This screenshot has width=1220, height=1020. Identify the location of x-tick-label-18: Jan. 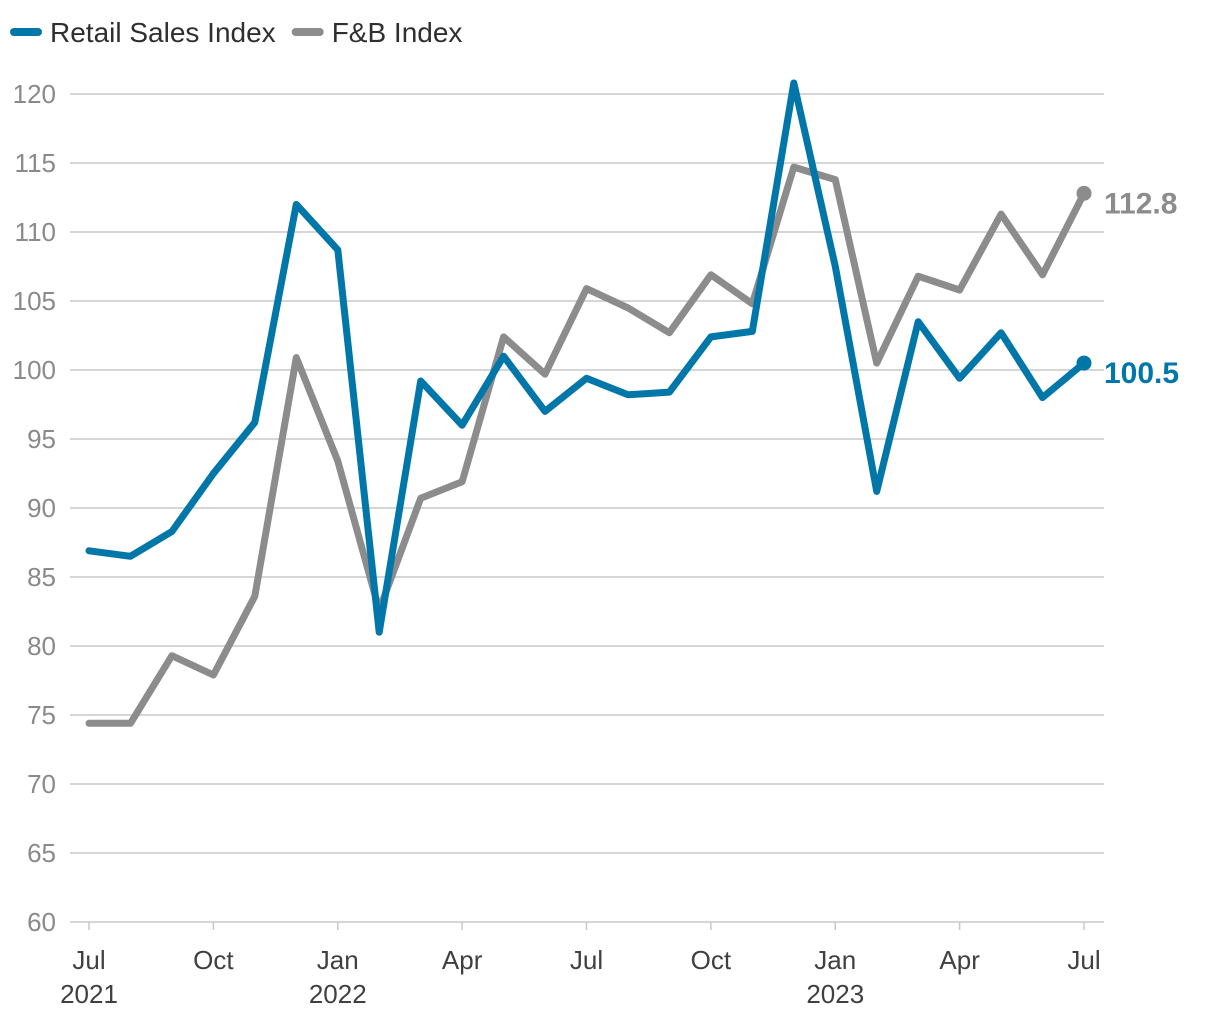
(835, 960).